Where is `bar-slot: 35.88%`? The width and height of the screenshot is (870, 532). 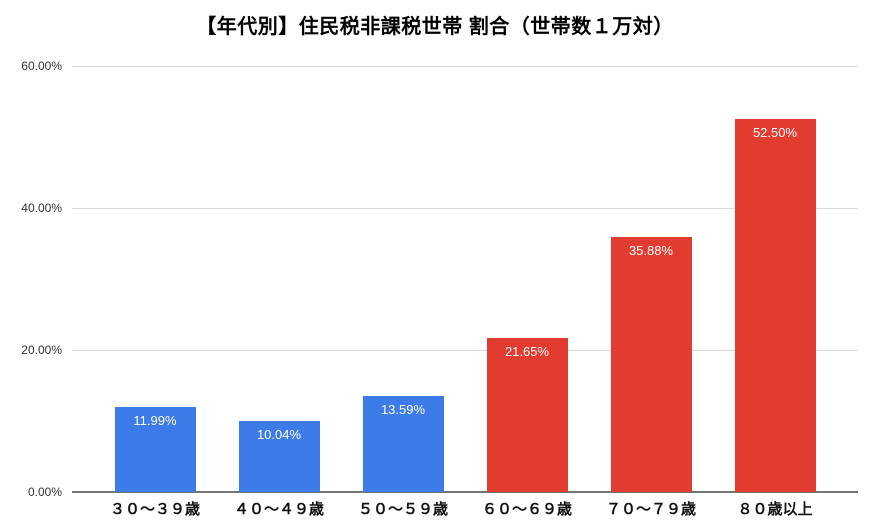
bar-slot: 35.88% is located at coordinates (651, 279).